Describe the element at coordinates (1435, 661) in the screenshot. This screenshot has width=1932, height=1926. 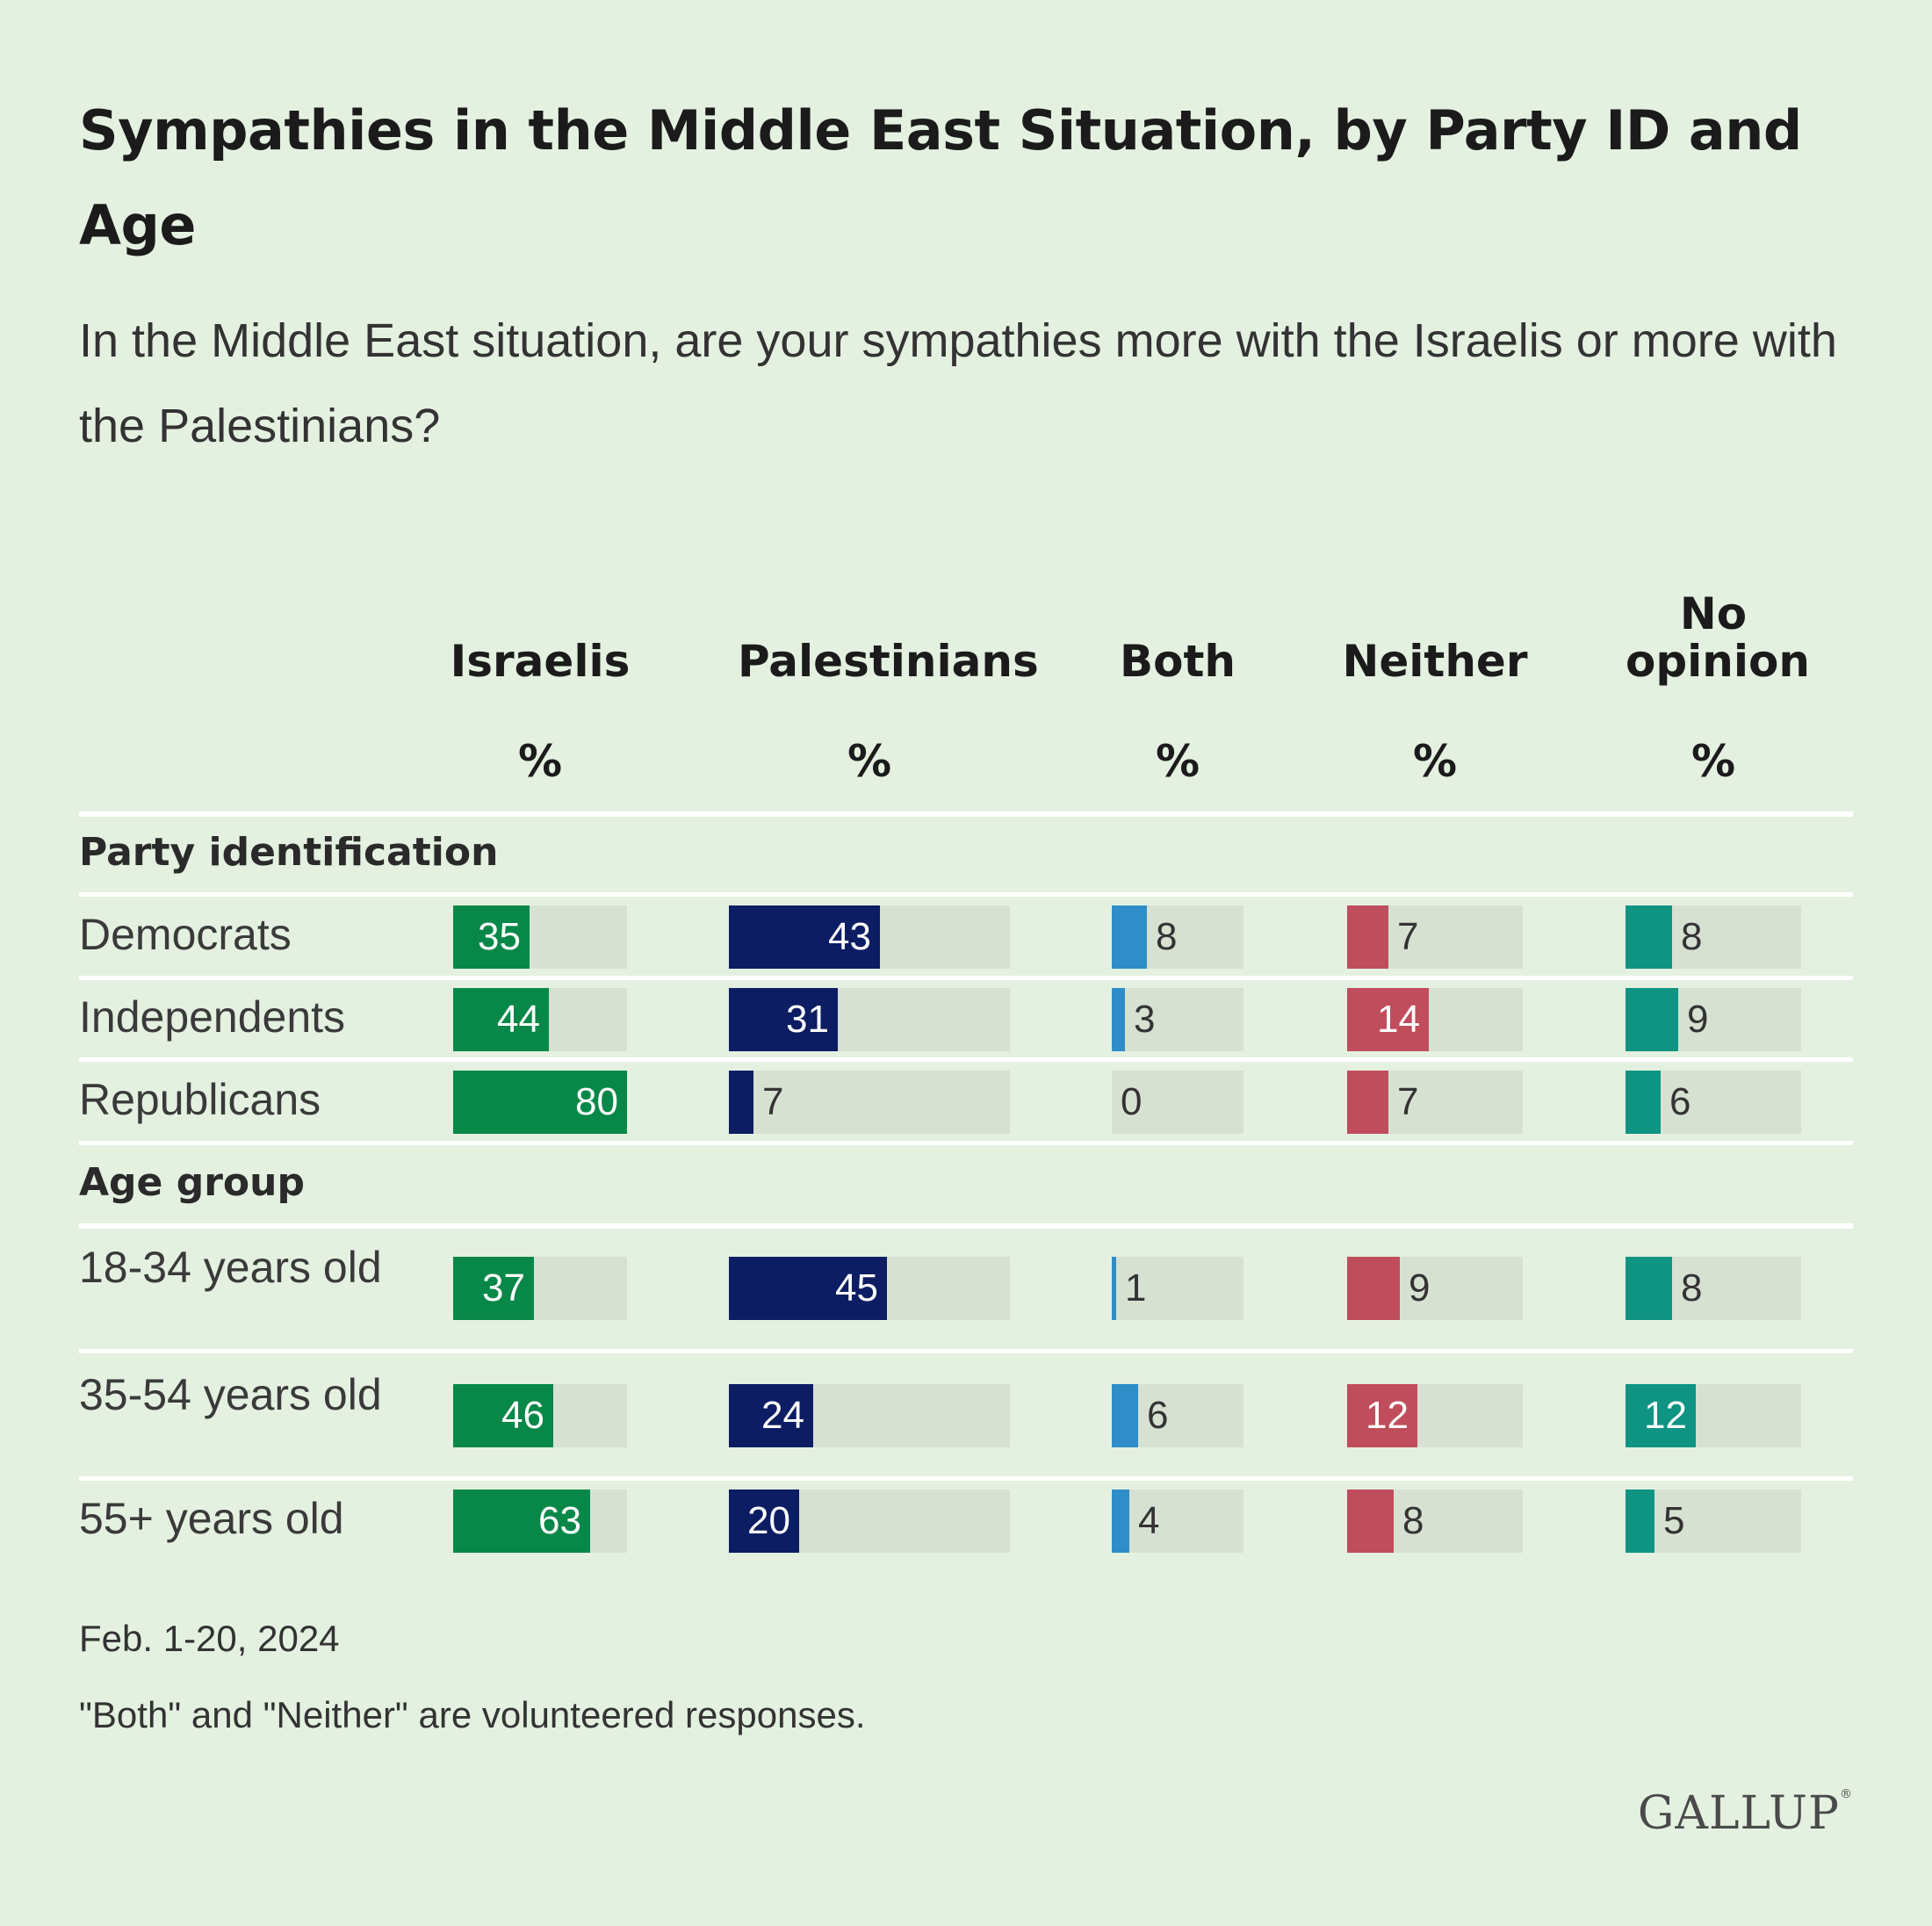
I see `column-header-label: Neither` at that location.